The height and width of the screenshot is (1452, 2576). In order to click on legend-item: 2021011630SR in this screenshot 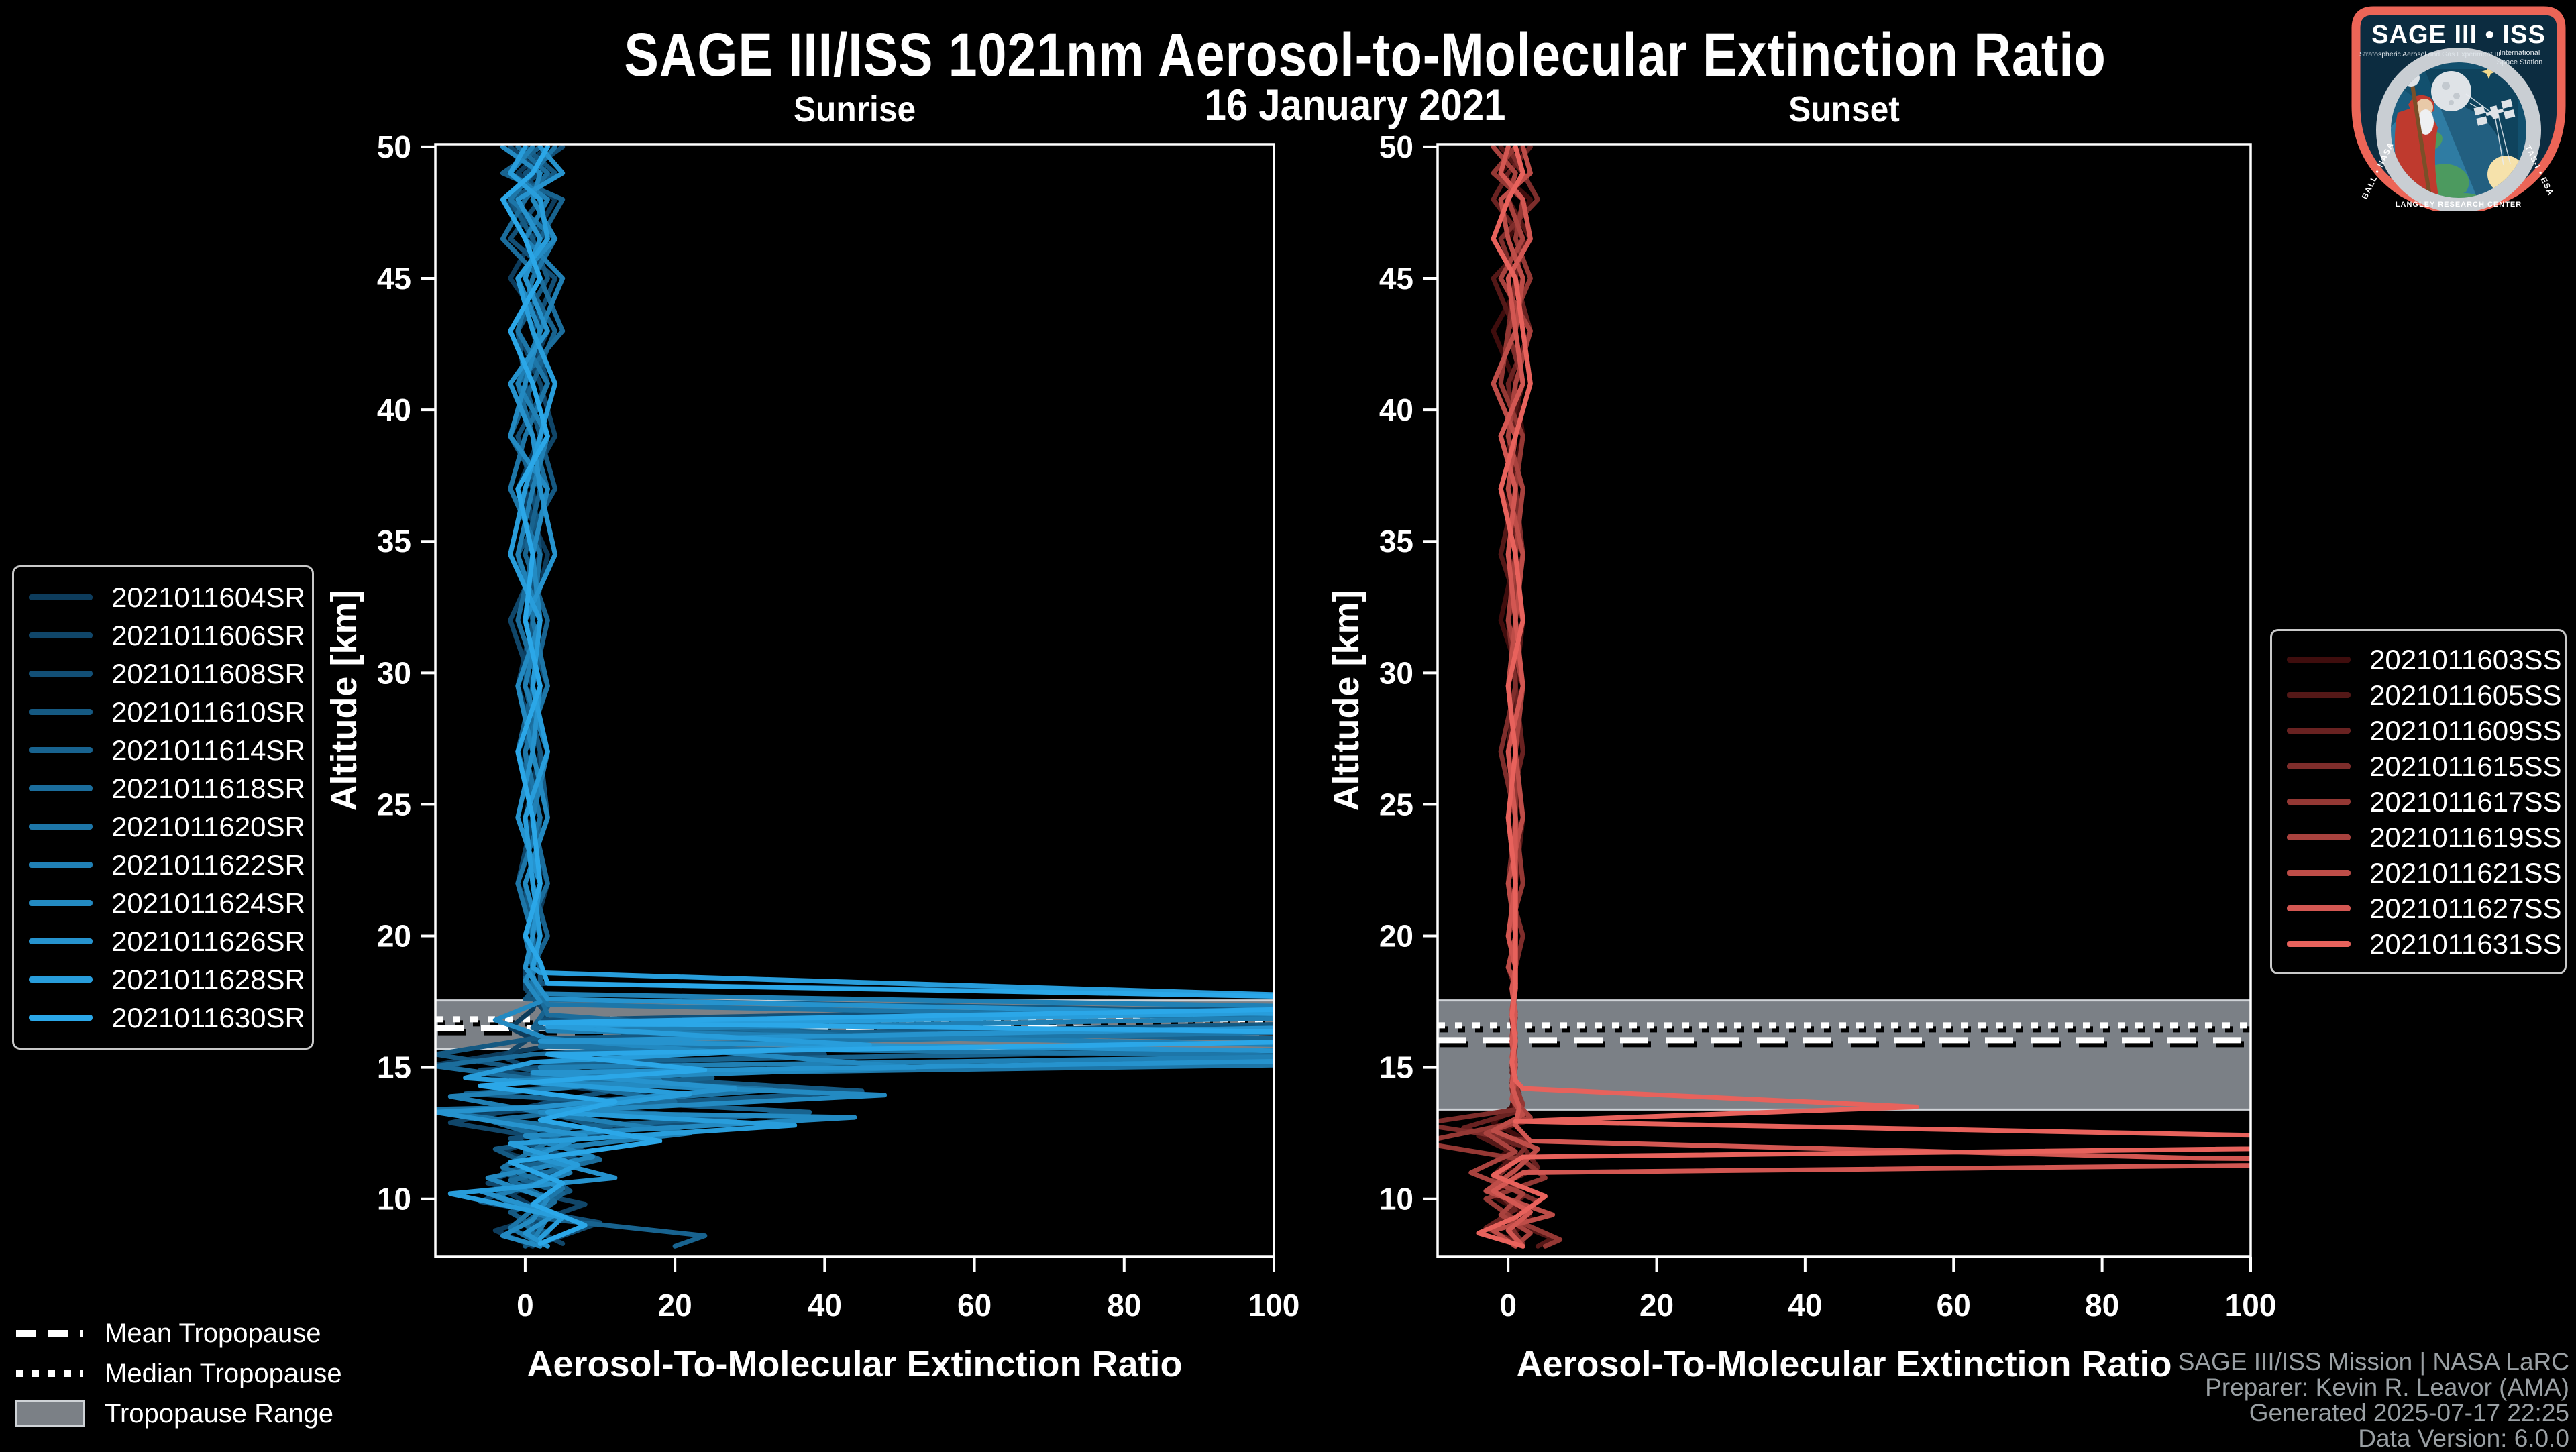, I will do `click(167, 1018)`.